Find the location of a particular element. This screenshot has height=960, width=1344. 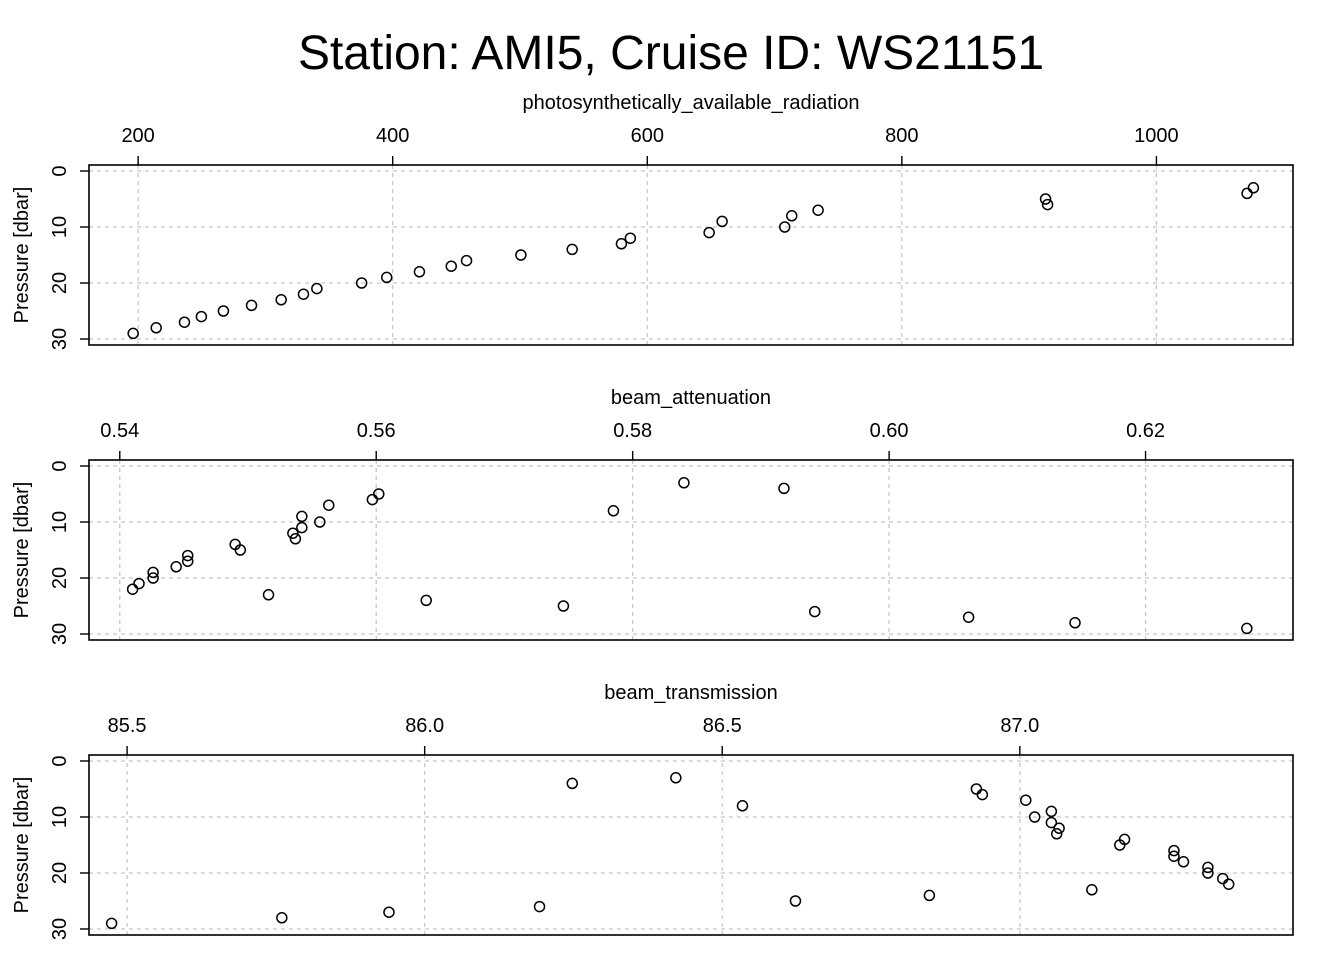

x-axis-label: beam_attenuation is located at coordinates (691, 398).